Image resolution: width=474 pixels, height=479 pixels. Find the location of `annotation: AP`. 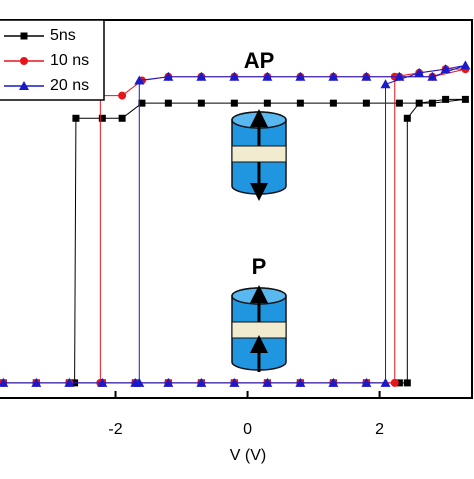

annotation: AP is located at coordinates (259, 60).